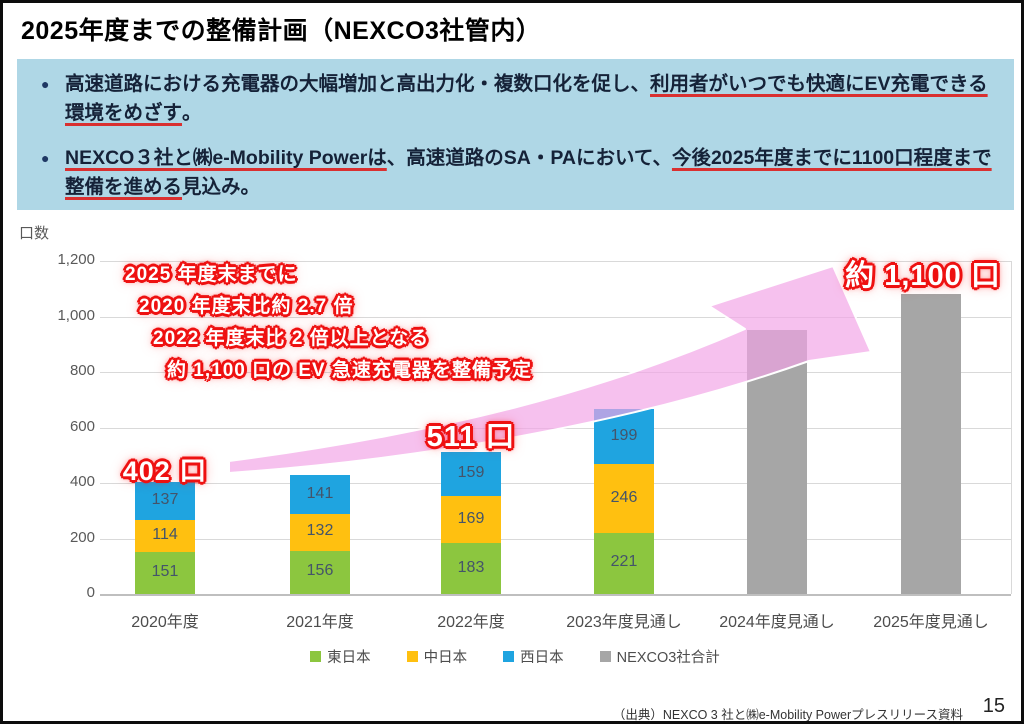 This screenshot has height=724, width=1024. I want to click on legend-label: 東日本, so click(349, 658).